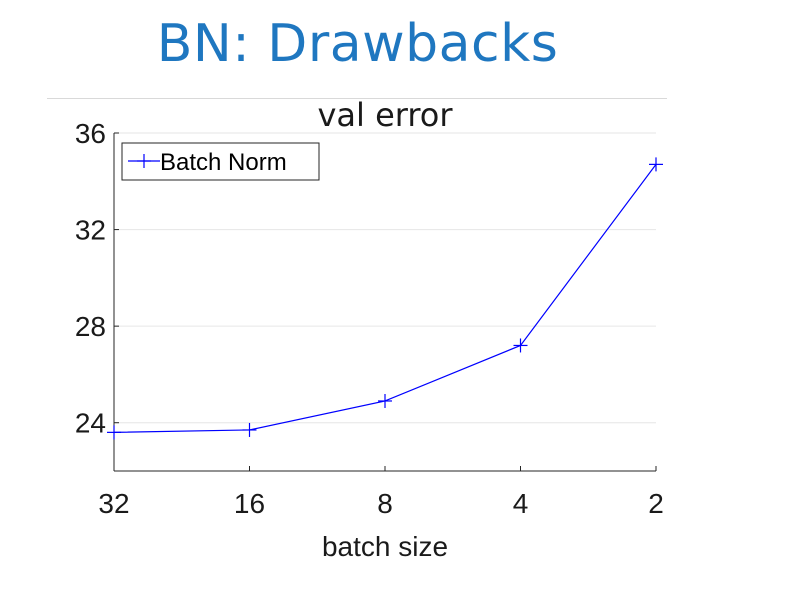  I want to click on slide-title: BN: Drawbacks, so click(357, 44).